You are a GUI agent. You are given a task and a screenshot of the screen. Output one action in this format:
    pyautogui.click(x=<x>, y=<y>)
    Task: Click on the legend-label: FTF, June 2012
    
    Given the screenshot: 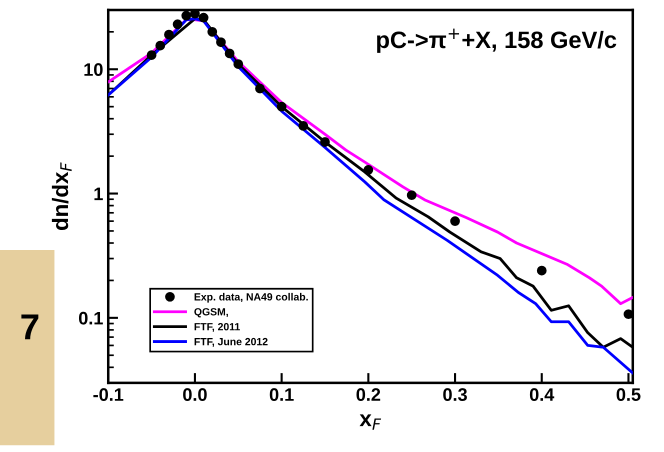 What is the action you would take?
    pyautogui.click(x=231, y=342)
    